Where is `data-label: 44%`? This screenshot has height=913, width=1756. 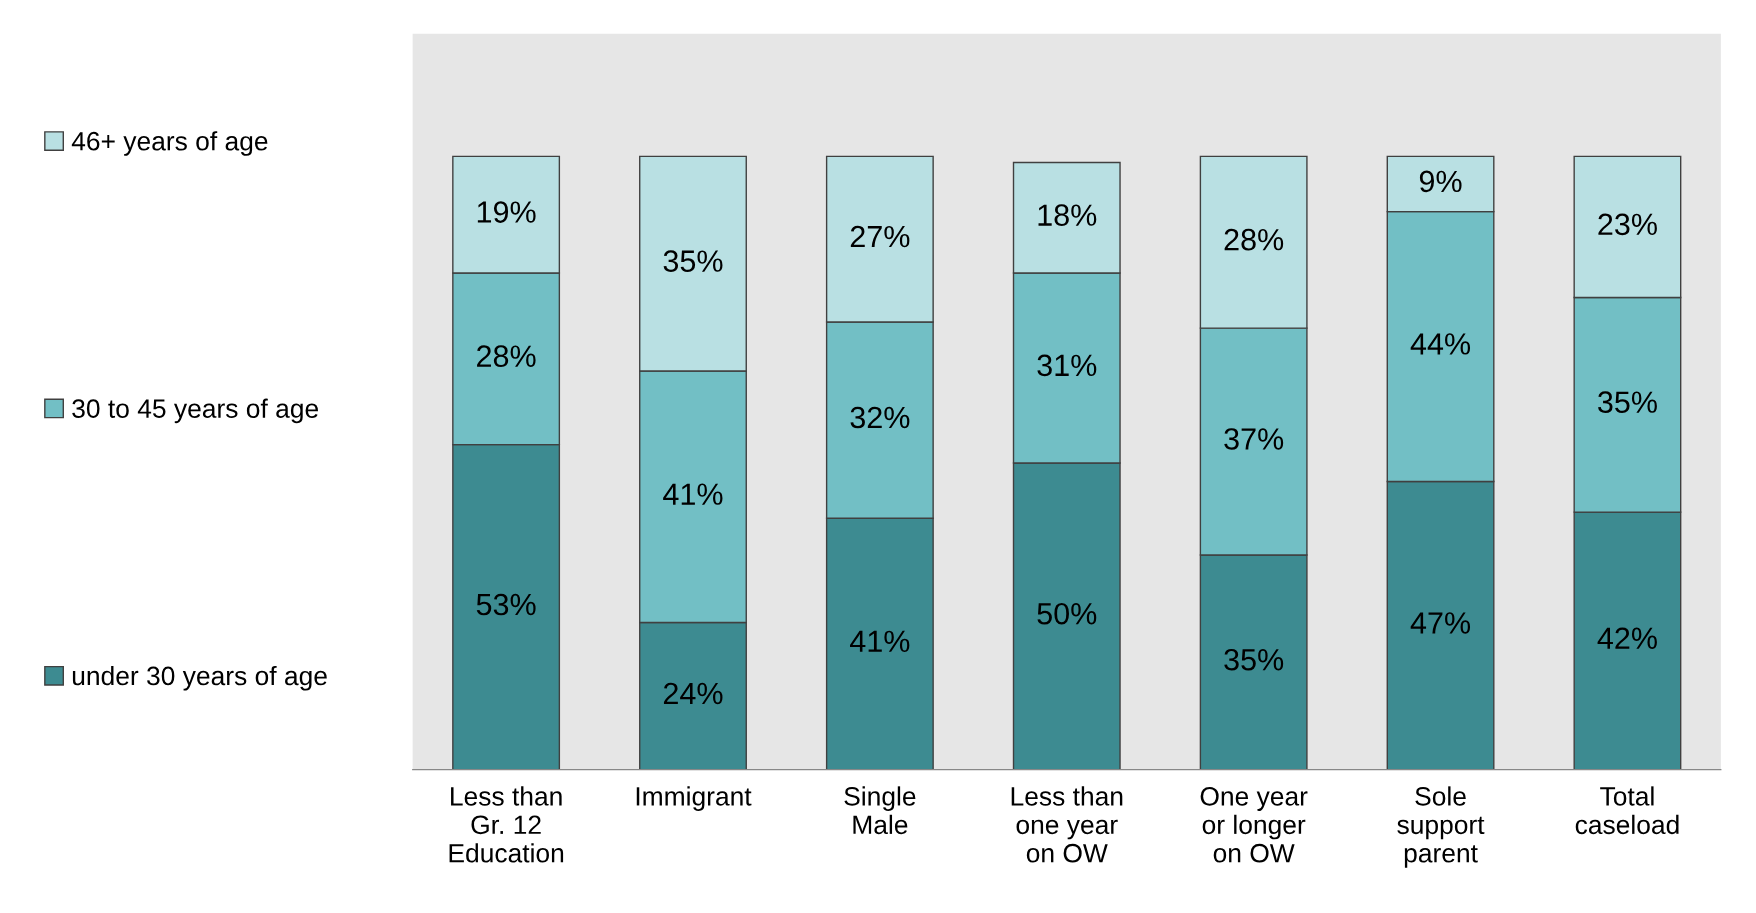
data-label: 44% is located at coordinates (1440, 344).